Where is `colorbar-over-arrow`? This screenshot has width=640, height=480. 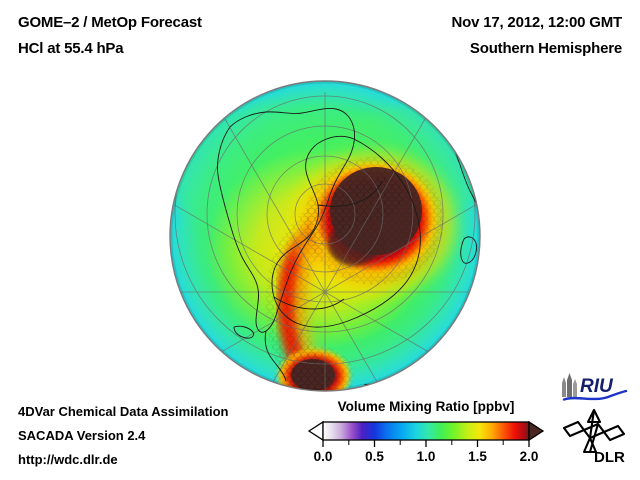 colorbar-over-arrow is located at coordinates (536, 431).